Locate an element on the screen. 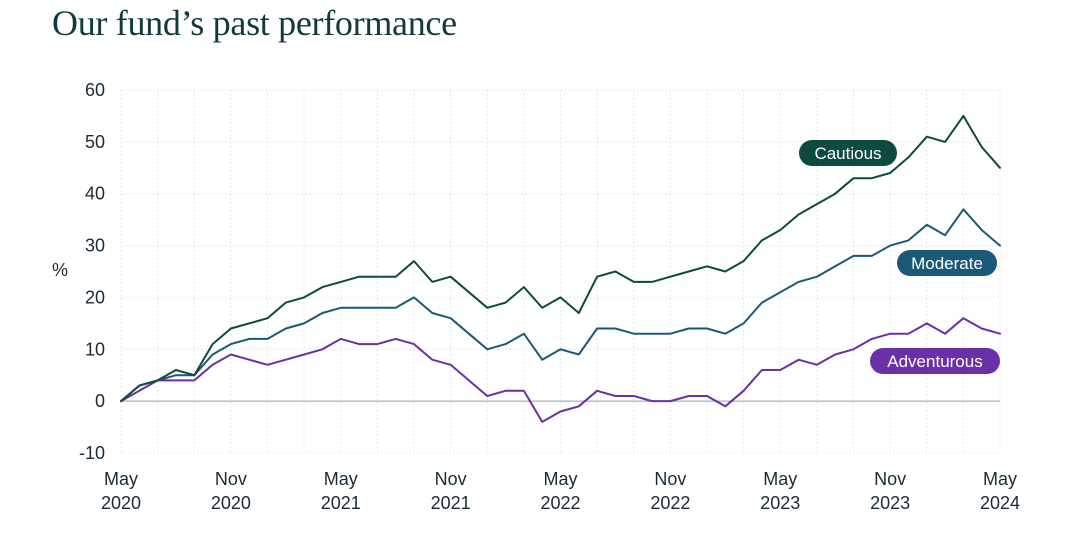  legend-label: Adventurous is located at coordinates (934, 361).